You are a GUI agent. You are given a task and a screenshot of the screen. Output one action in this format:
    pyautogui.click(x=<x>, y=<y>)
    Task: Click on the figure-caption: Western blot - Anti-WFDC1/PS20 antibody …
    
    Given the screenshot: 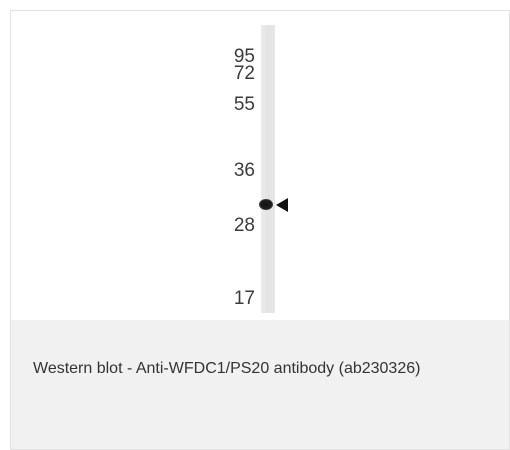 What is the action you would take?
    pyautogui.click(x=227, y=368)
    